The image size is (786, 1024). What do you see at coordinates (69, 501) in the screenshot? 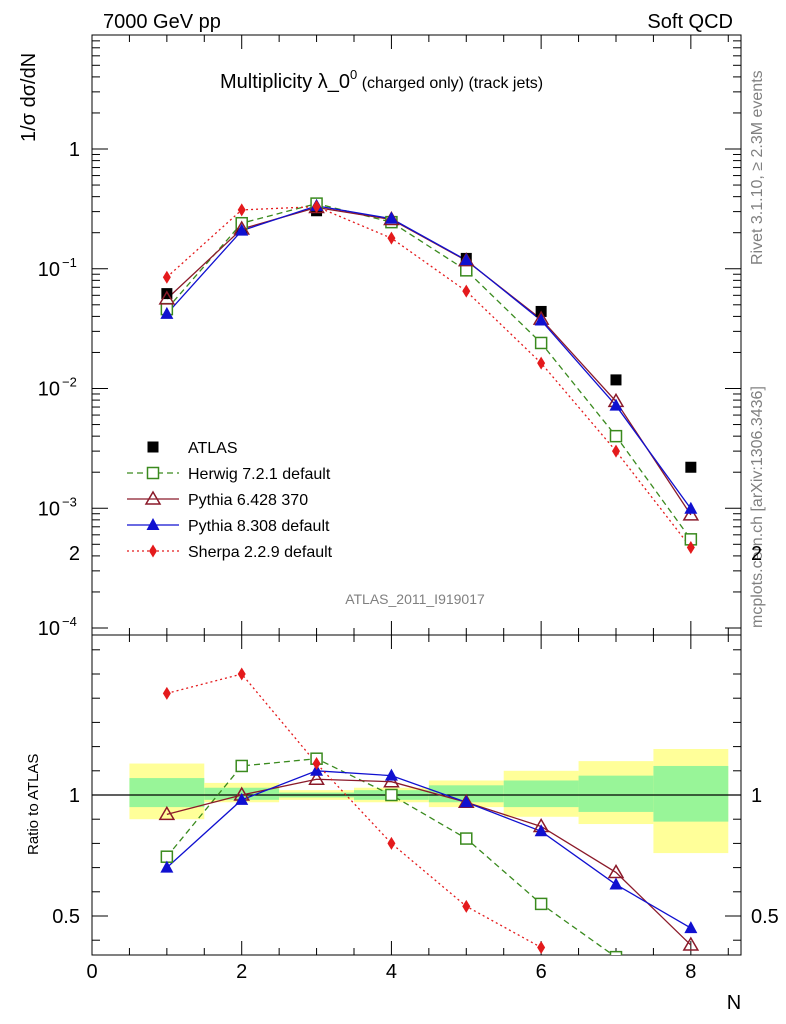
I see `main-y-tick-exp: −3` at bounding box center [69, 501].